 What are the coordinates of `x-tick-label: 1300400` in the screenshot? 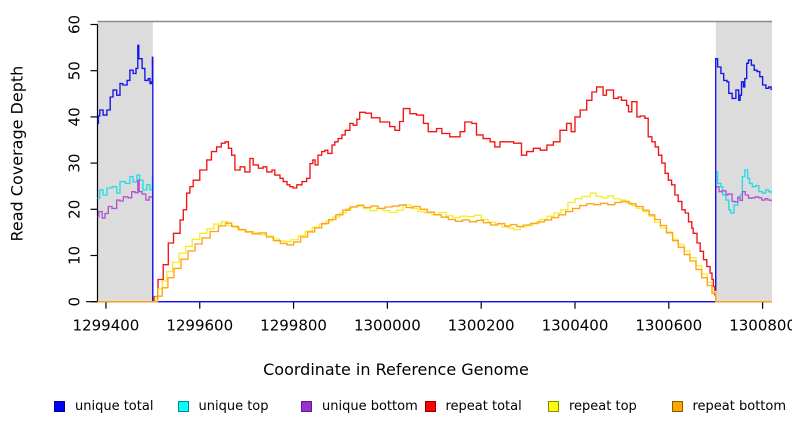 It's located at (575, 326).